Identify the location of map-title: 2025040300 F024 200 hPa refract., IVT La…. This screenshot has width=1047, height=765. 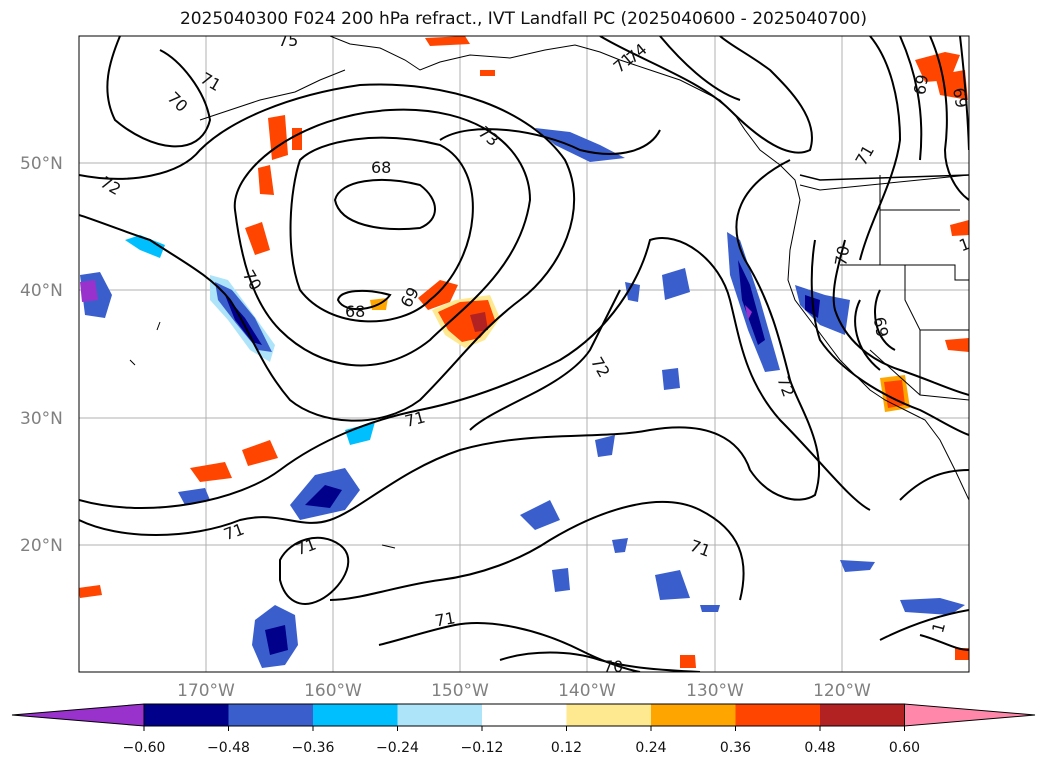
(523, 19).